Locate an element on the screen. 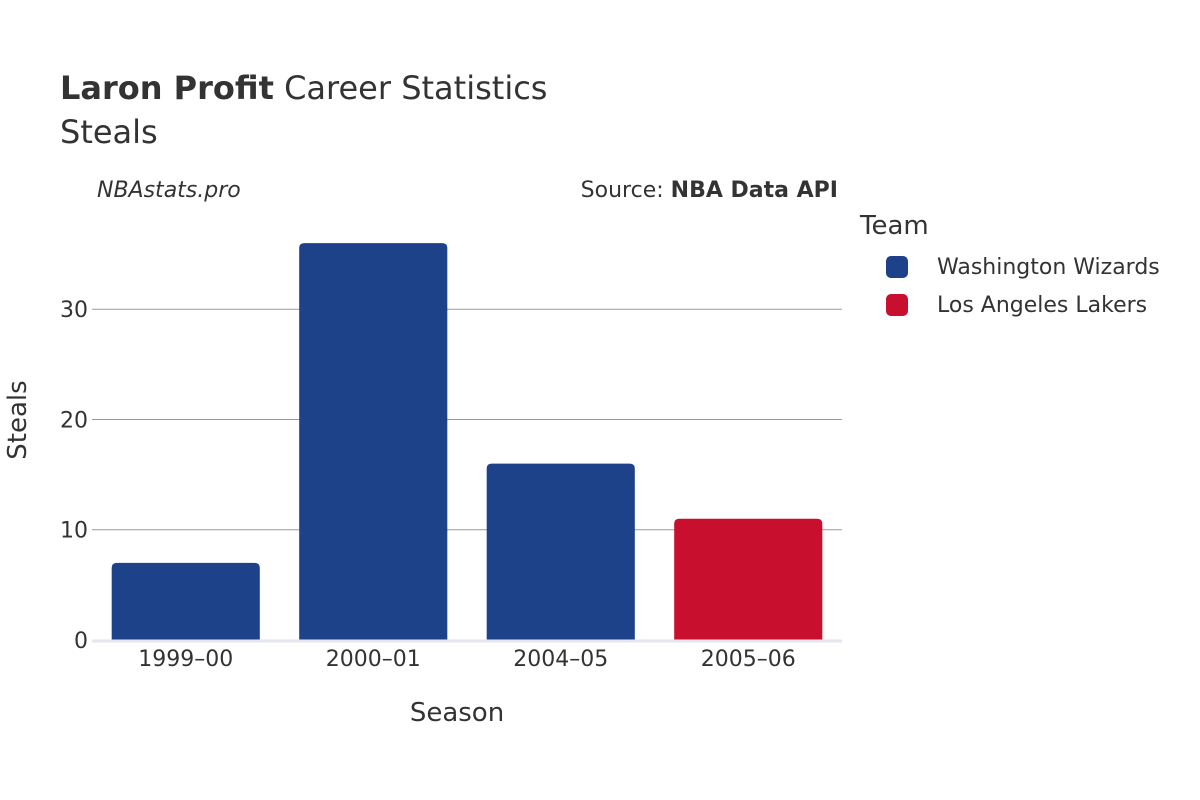 This screenshot has width=1200, height=800. legend-item-washington-wizards: Washington Wizards is located at coordinates (1010, 267).